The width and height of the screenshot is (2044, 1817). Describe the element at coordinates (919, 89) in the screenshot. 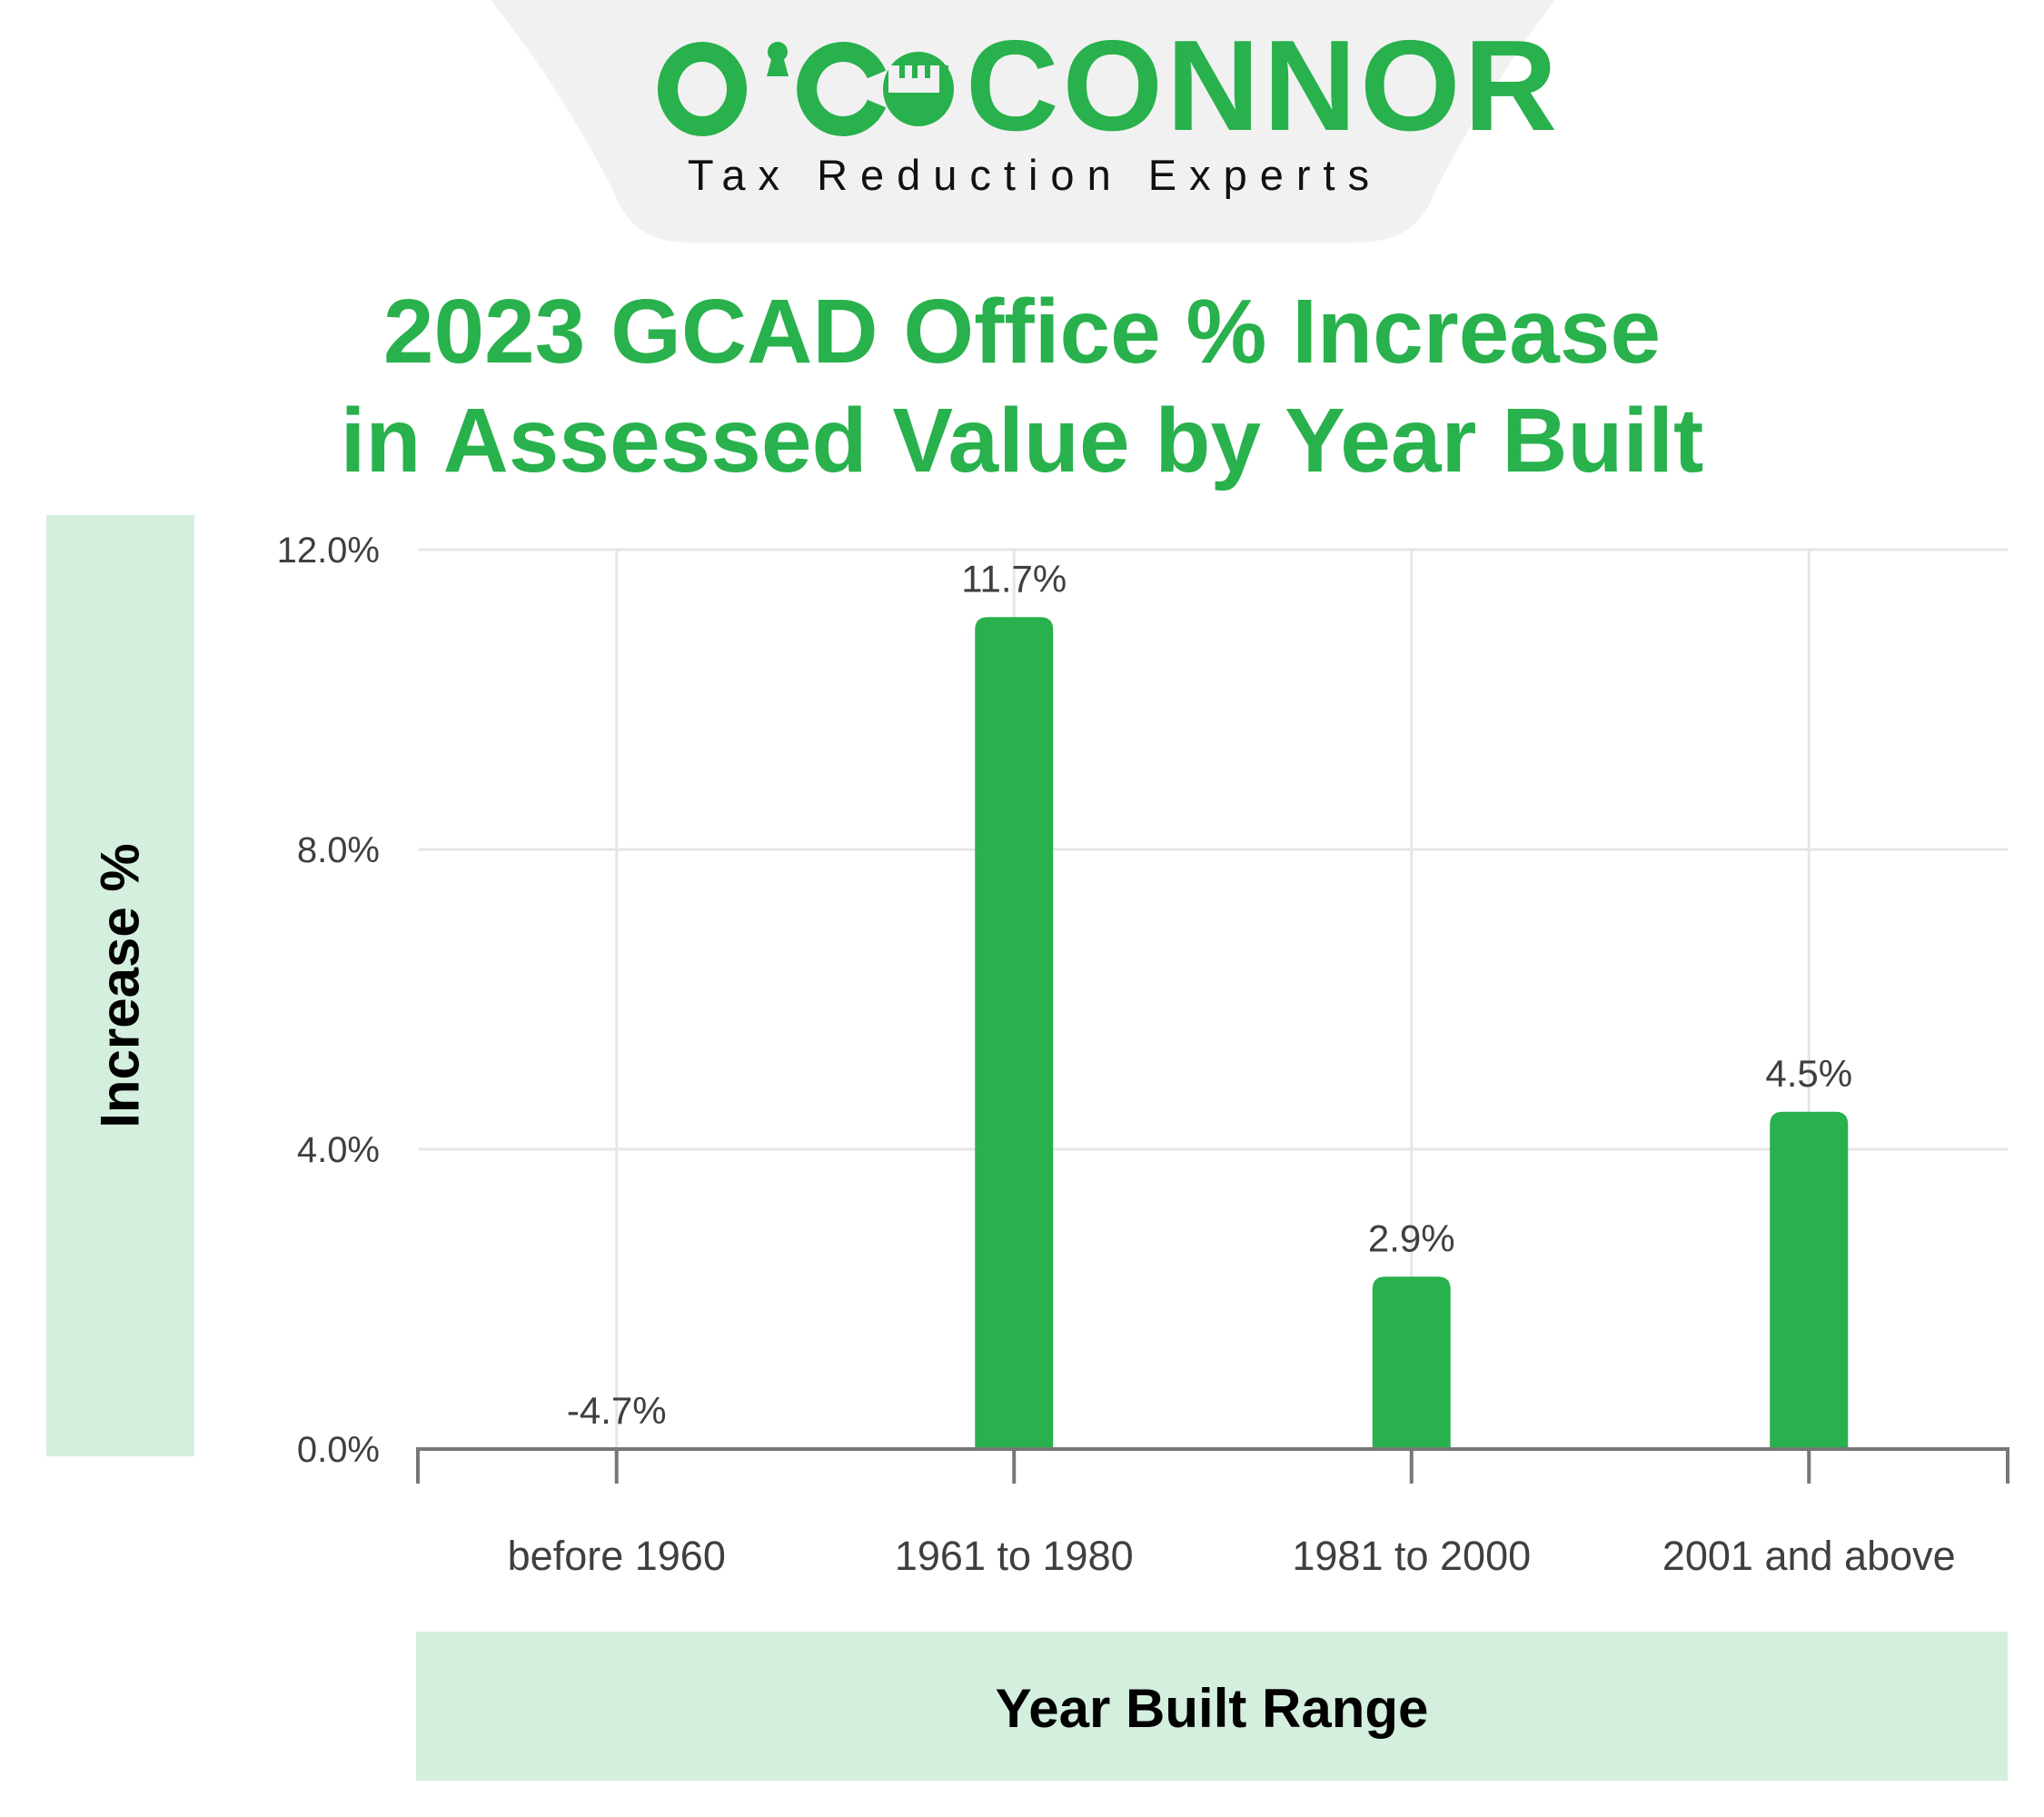

I see `key-icon` at that location.